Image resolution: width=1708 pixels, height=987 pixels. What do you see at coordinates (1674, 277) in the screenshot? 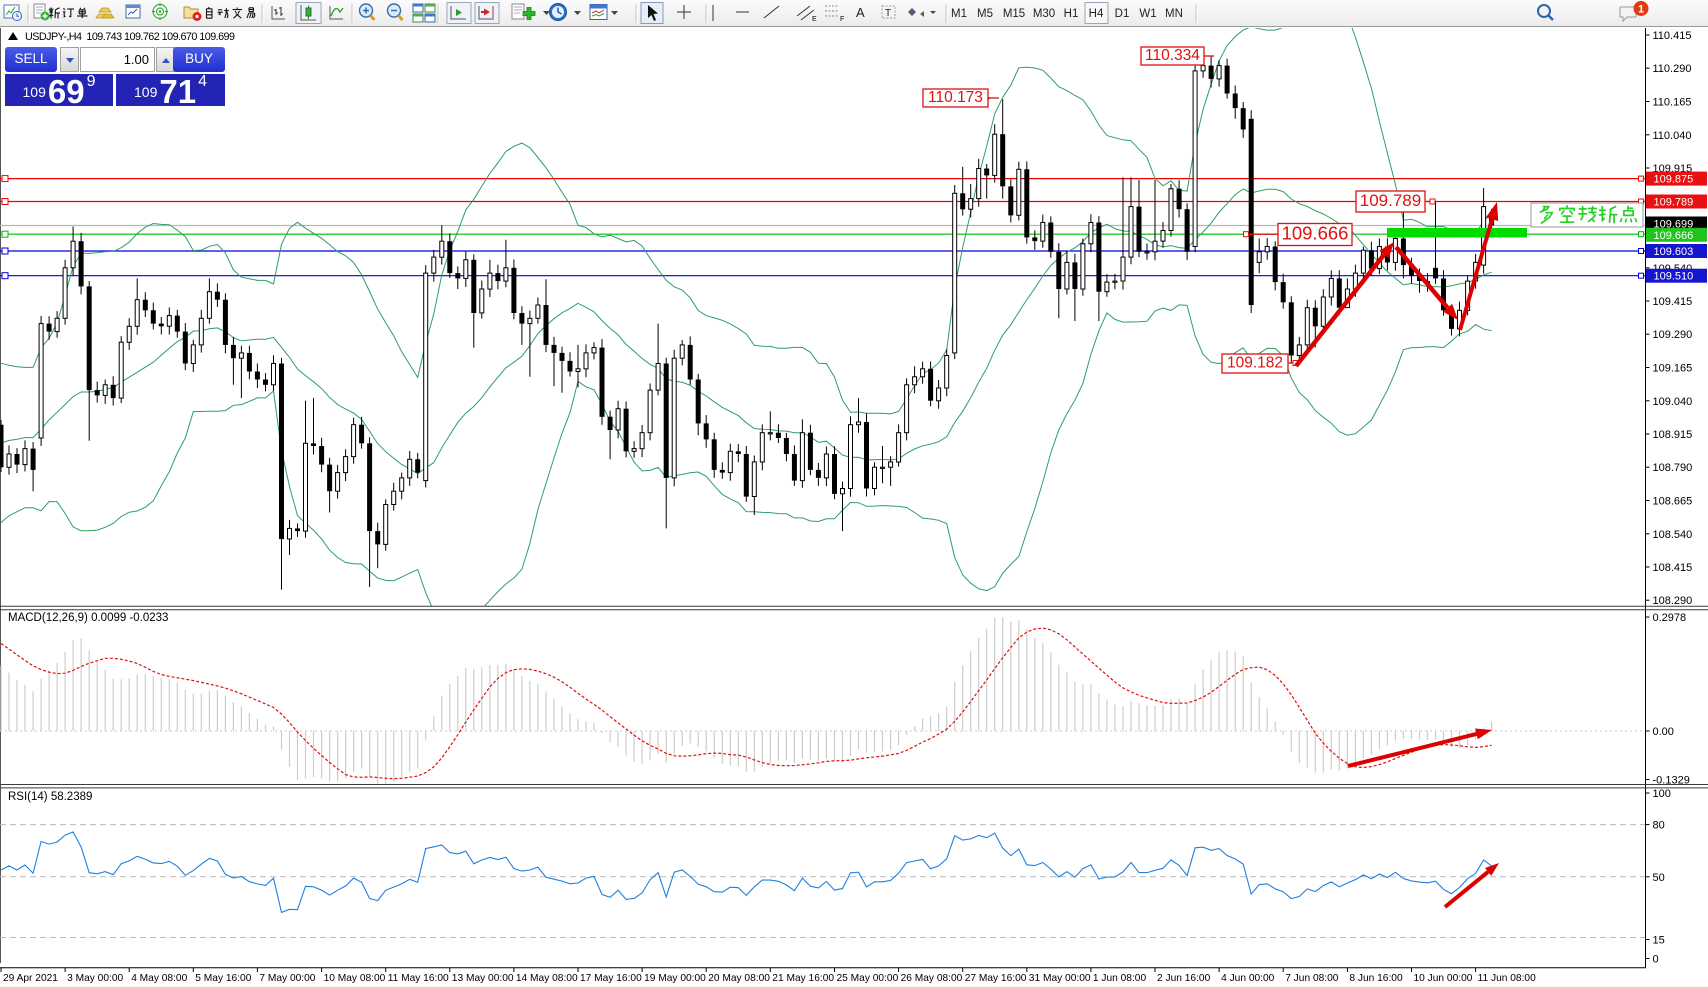
I see `svg-text: 109.510` at bounding box center [1674, 277].